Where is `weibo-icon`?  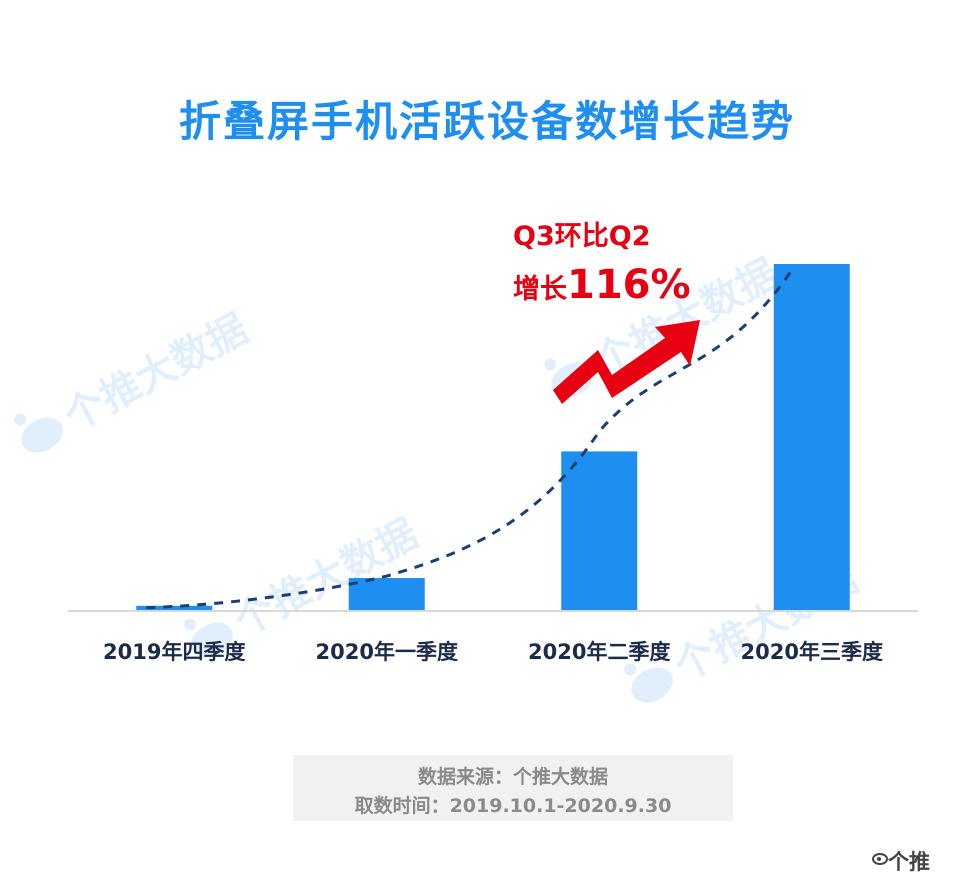
weibo-icon is located at coordinates (880, 859).